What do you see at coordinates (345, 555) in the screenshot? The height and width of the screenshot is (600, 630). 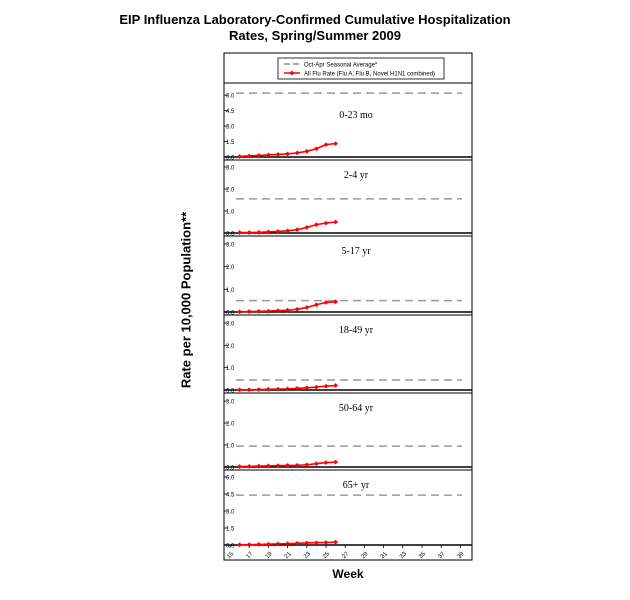 I see `x-tick-label: 27` at bounding box center [345, 555].